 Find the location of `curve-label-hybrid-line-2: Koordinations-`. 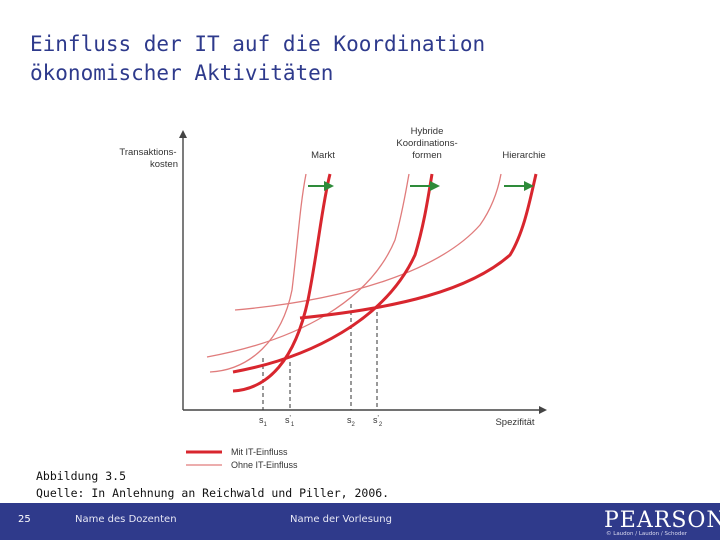

curve-label-hybrid-line-2: Koordinations- is located at coordinates (426, 143).